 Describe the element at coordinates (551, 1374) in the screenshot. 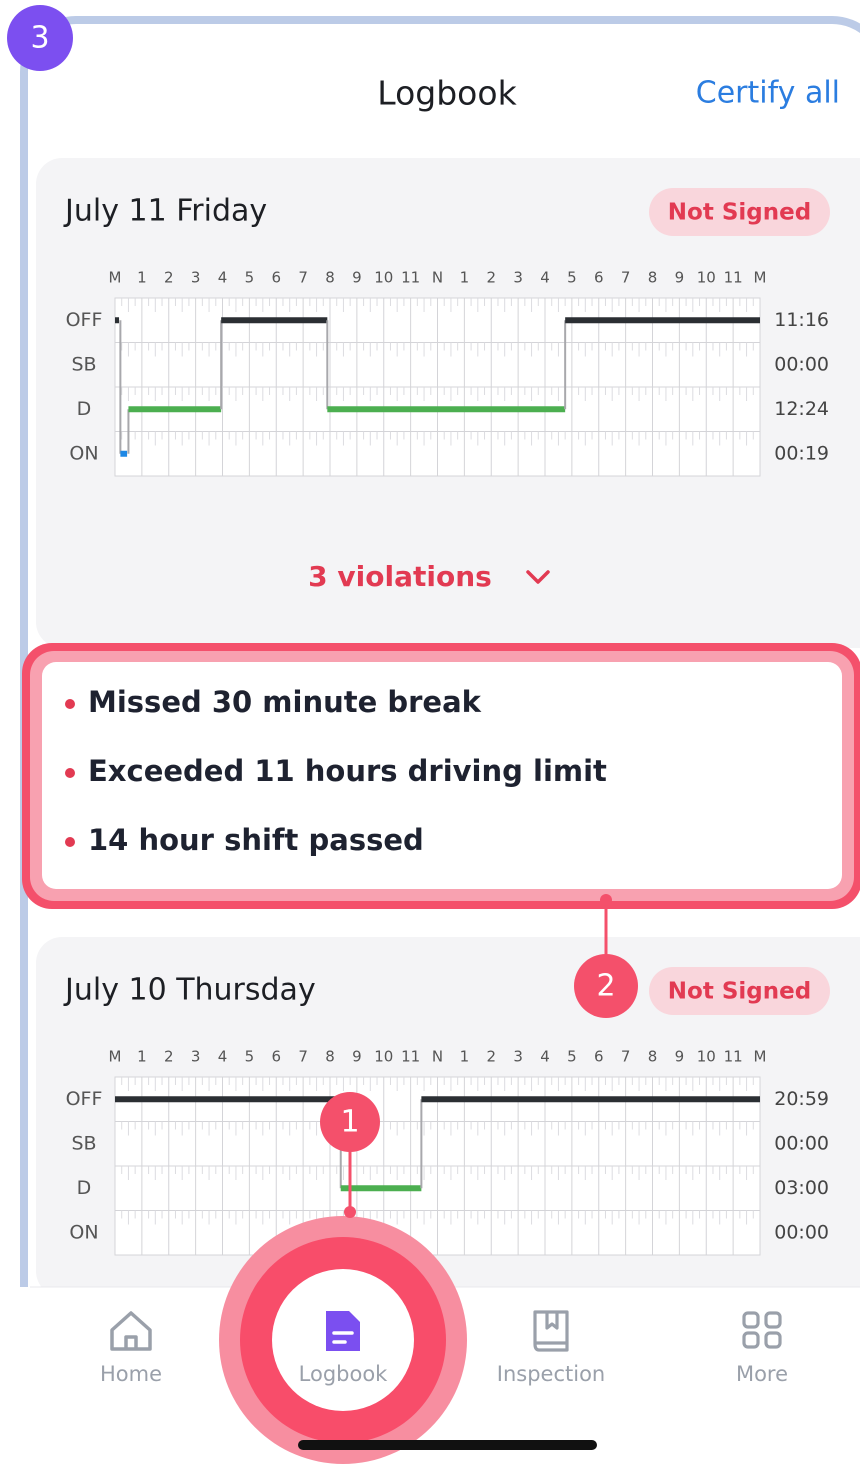

I see `nav-label: Inspection` at that location.